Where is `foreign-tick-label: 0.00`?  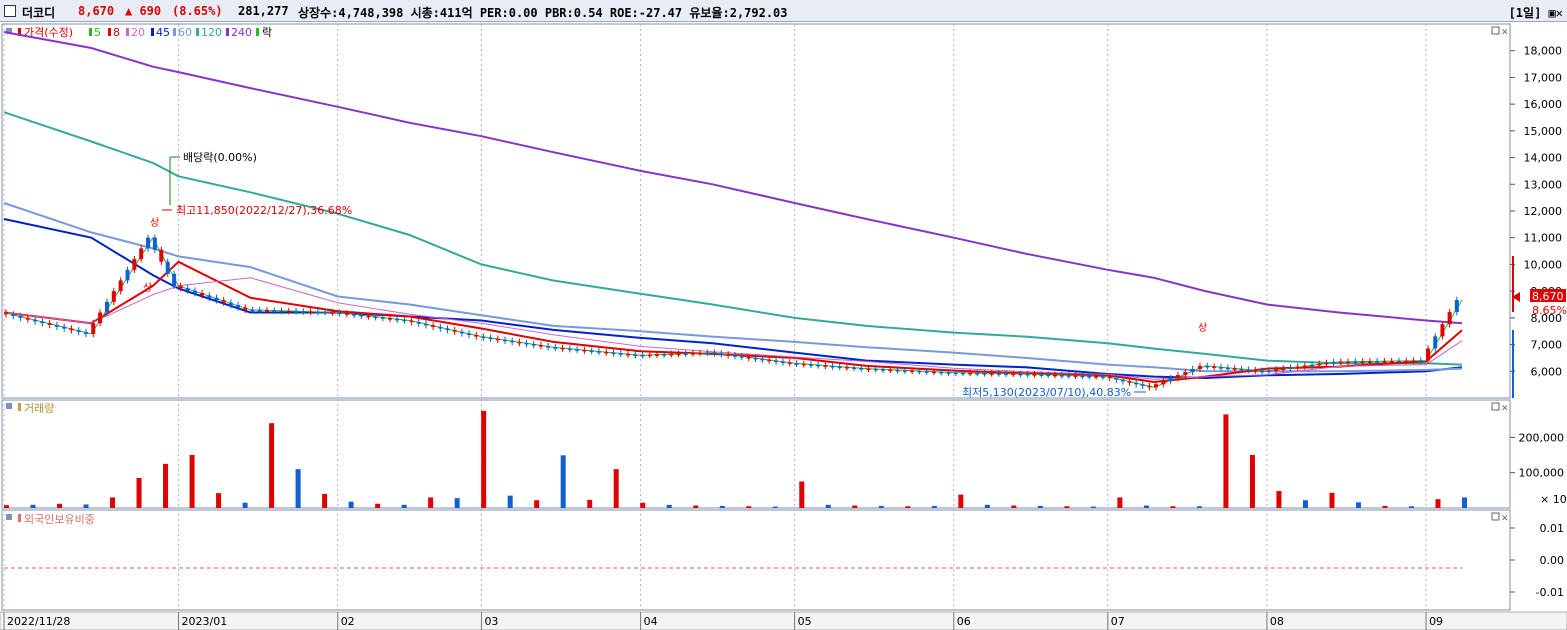
foreign-tick-label: 0.00 is located at coordinates (1552, 560).